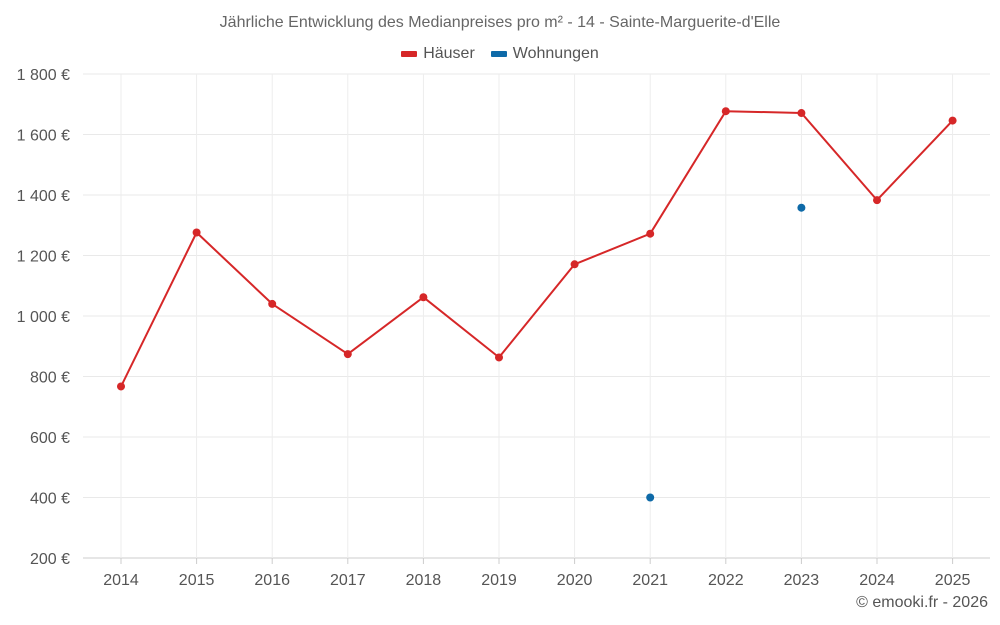 This screenshot has height=625, width=1000. I want to click on data-point-haeuser-2015, so click(196, 232).